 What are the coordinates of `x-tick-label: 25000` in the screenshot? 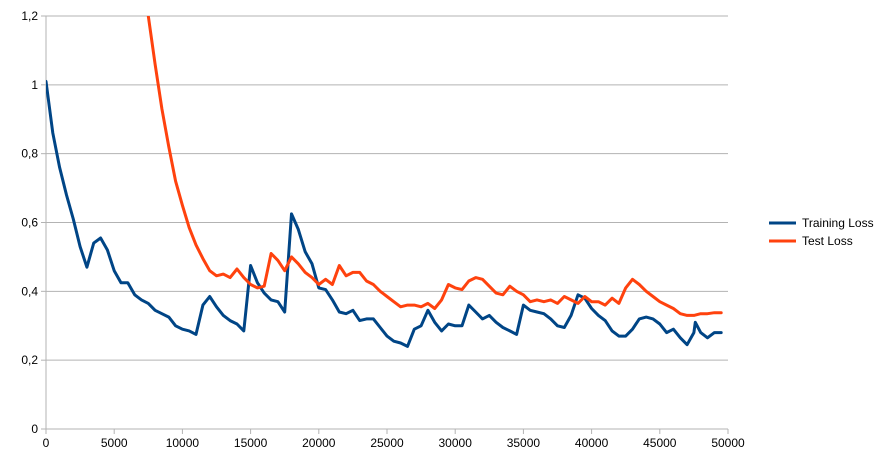 It's located at (387, 443).